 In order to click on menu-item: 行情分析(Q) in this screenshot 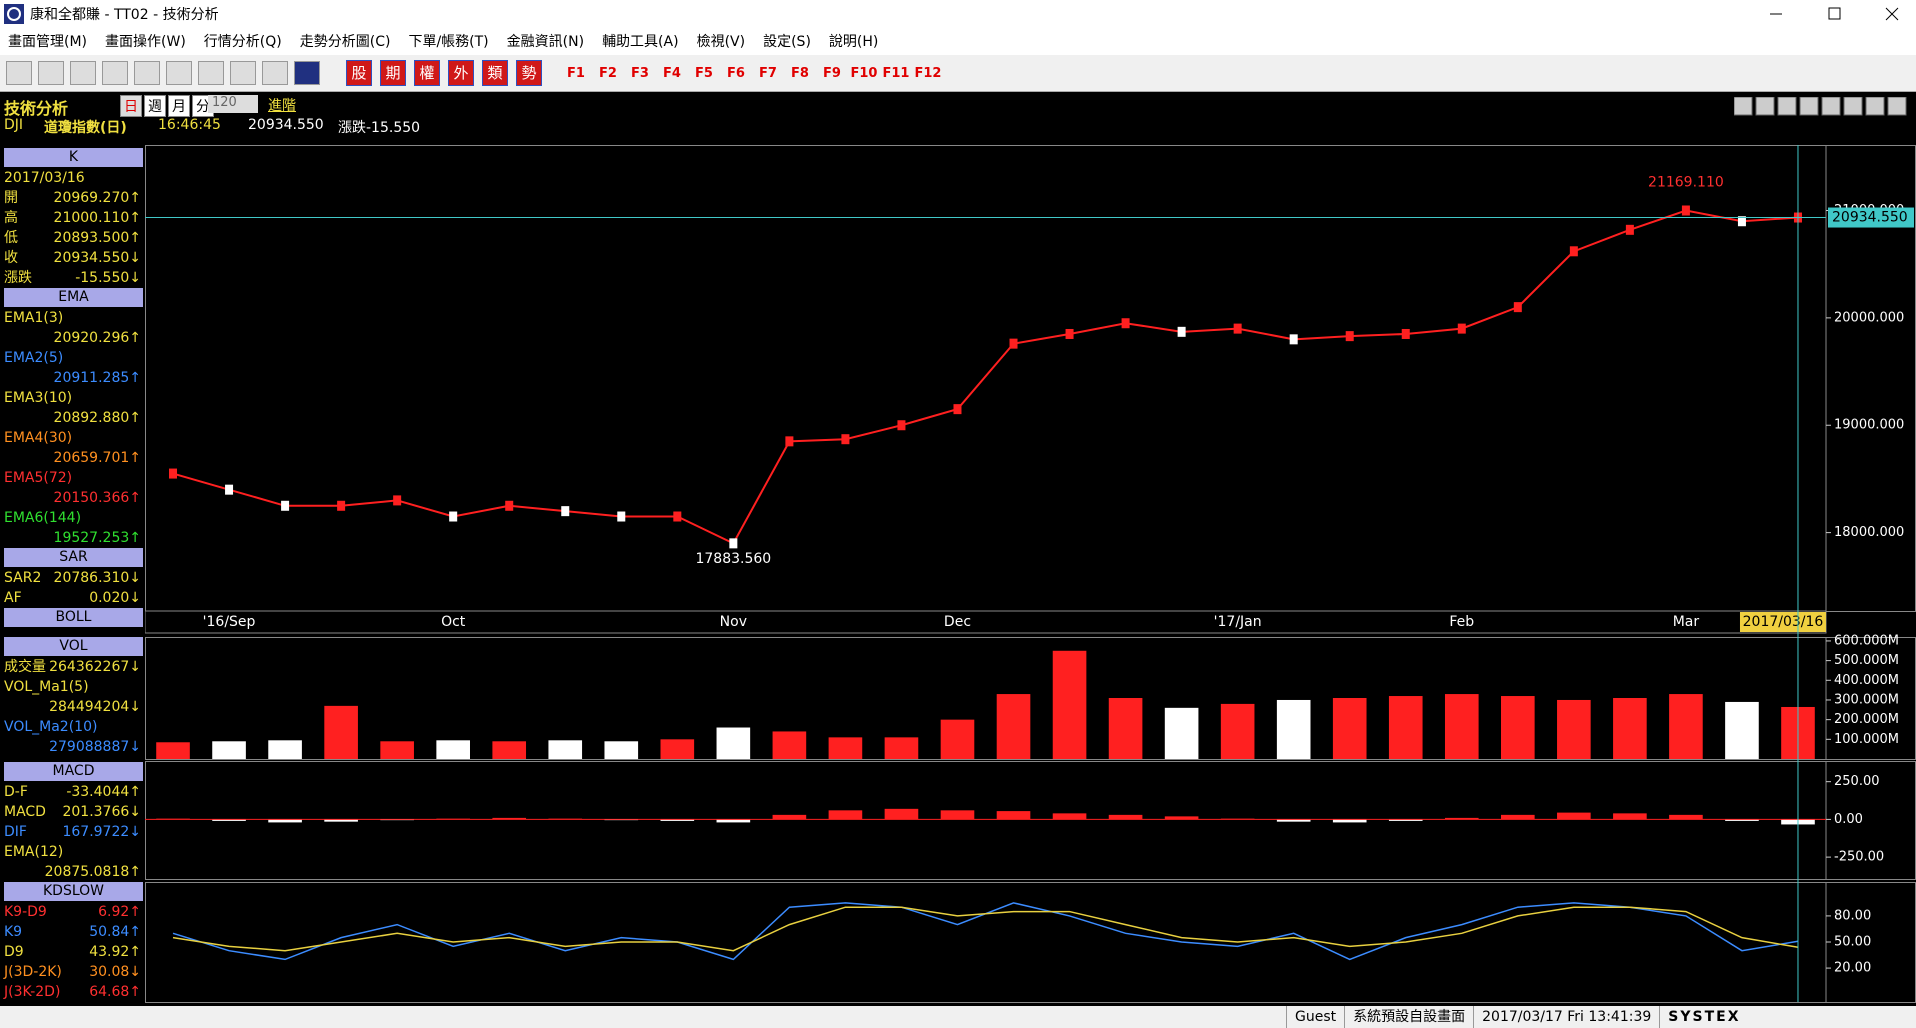, I will do `click(242, 42)`.